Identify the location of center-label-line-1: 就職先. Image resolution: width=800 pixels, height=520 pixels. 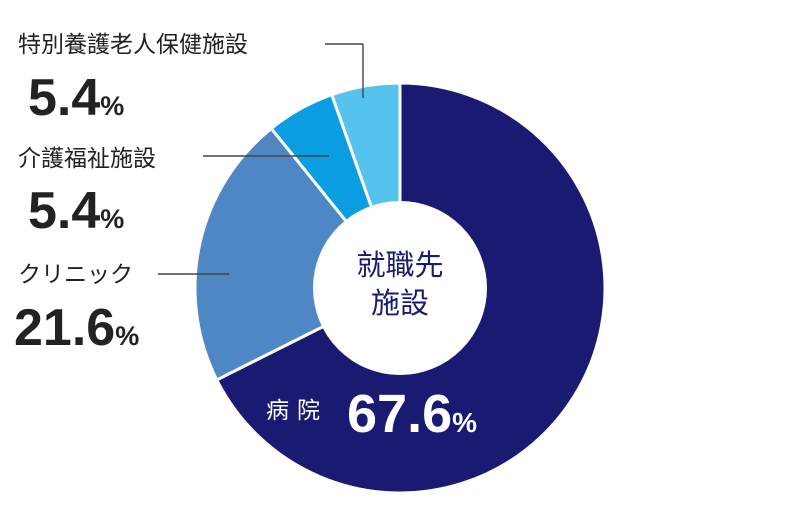
(399, 265).